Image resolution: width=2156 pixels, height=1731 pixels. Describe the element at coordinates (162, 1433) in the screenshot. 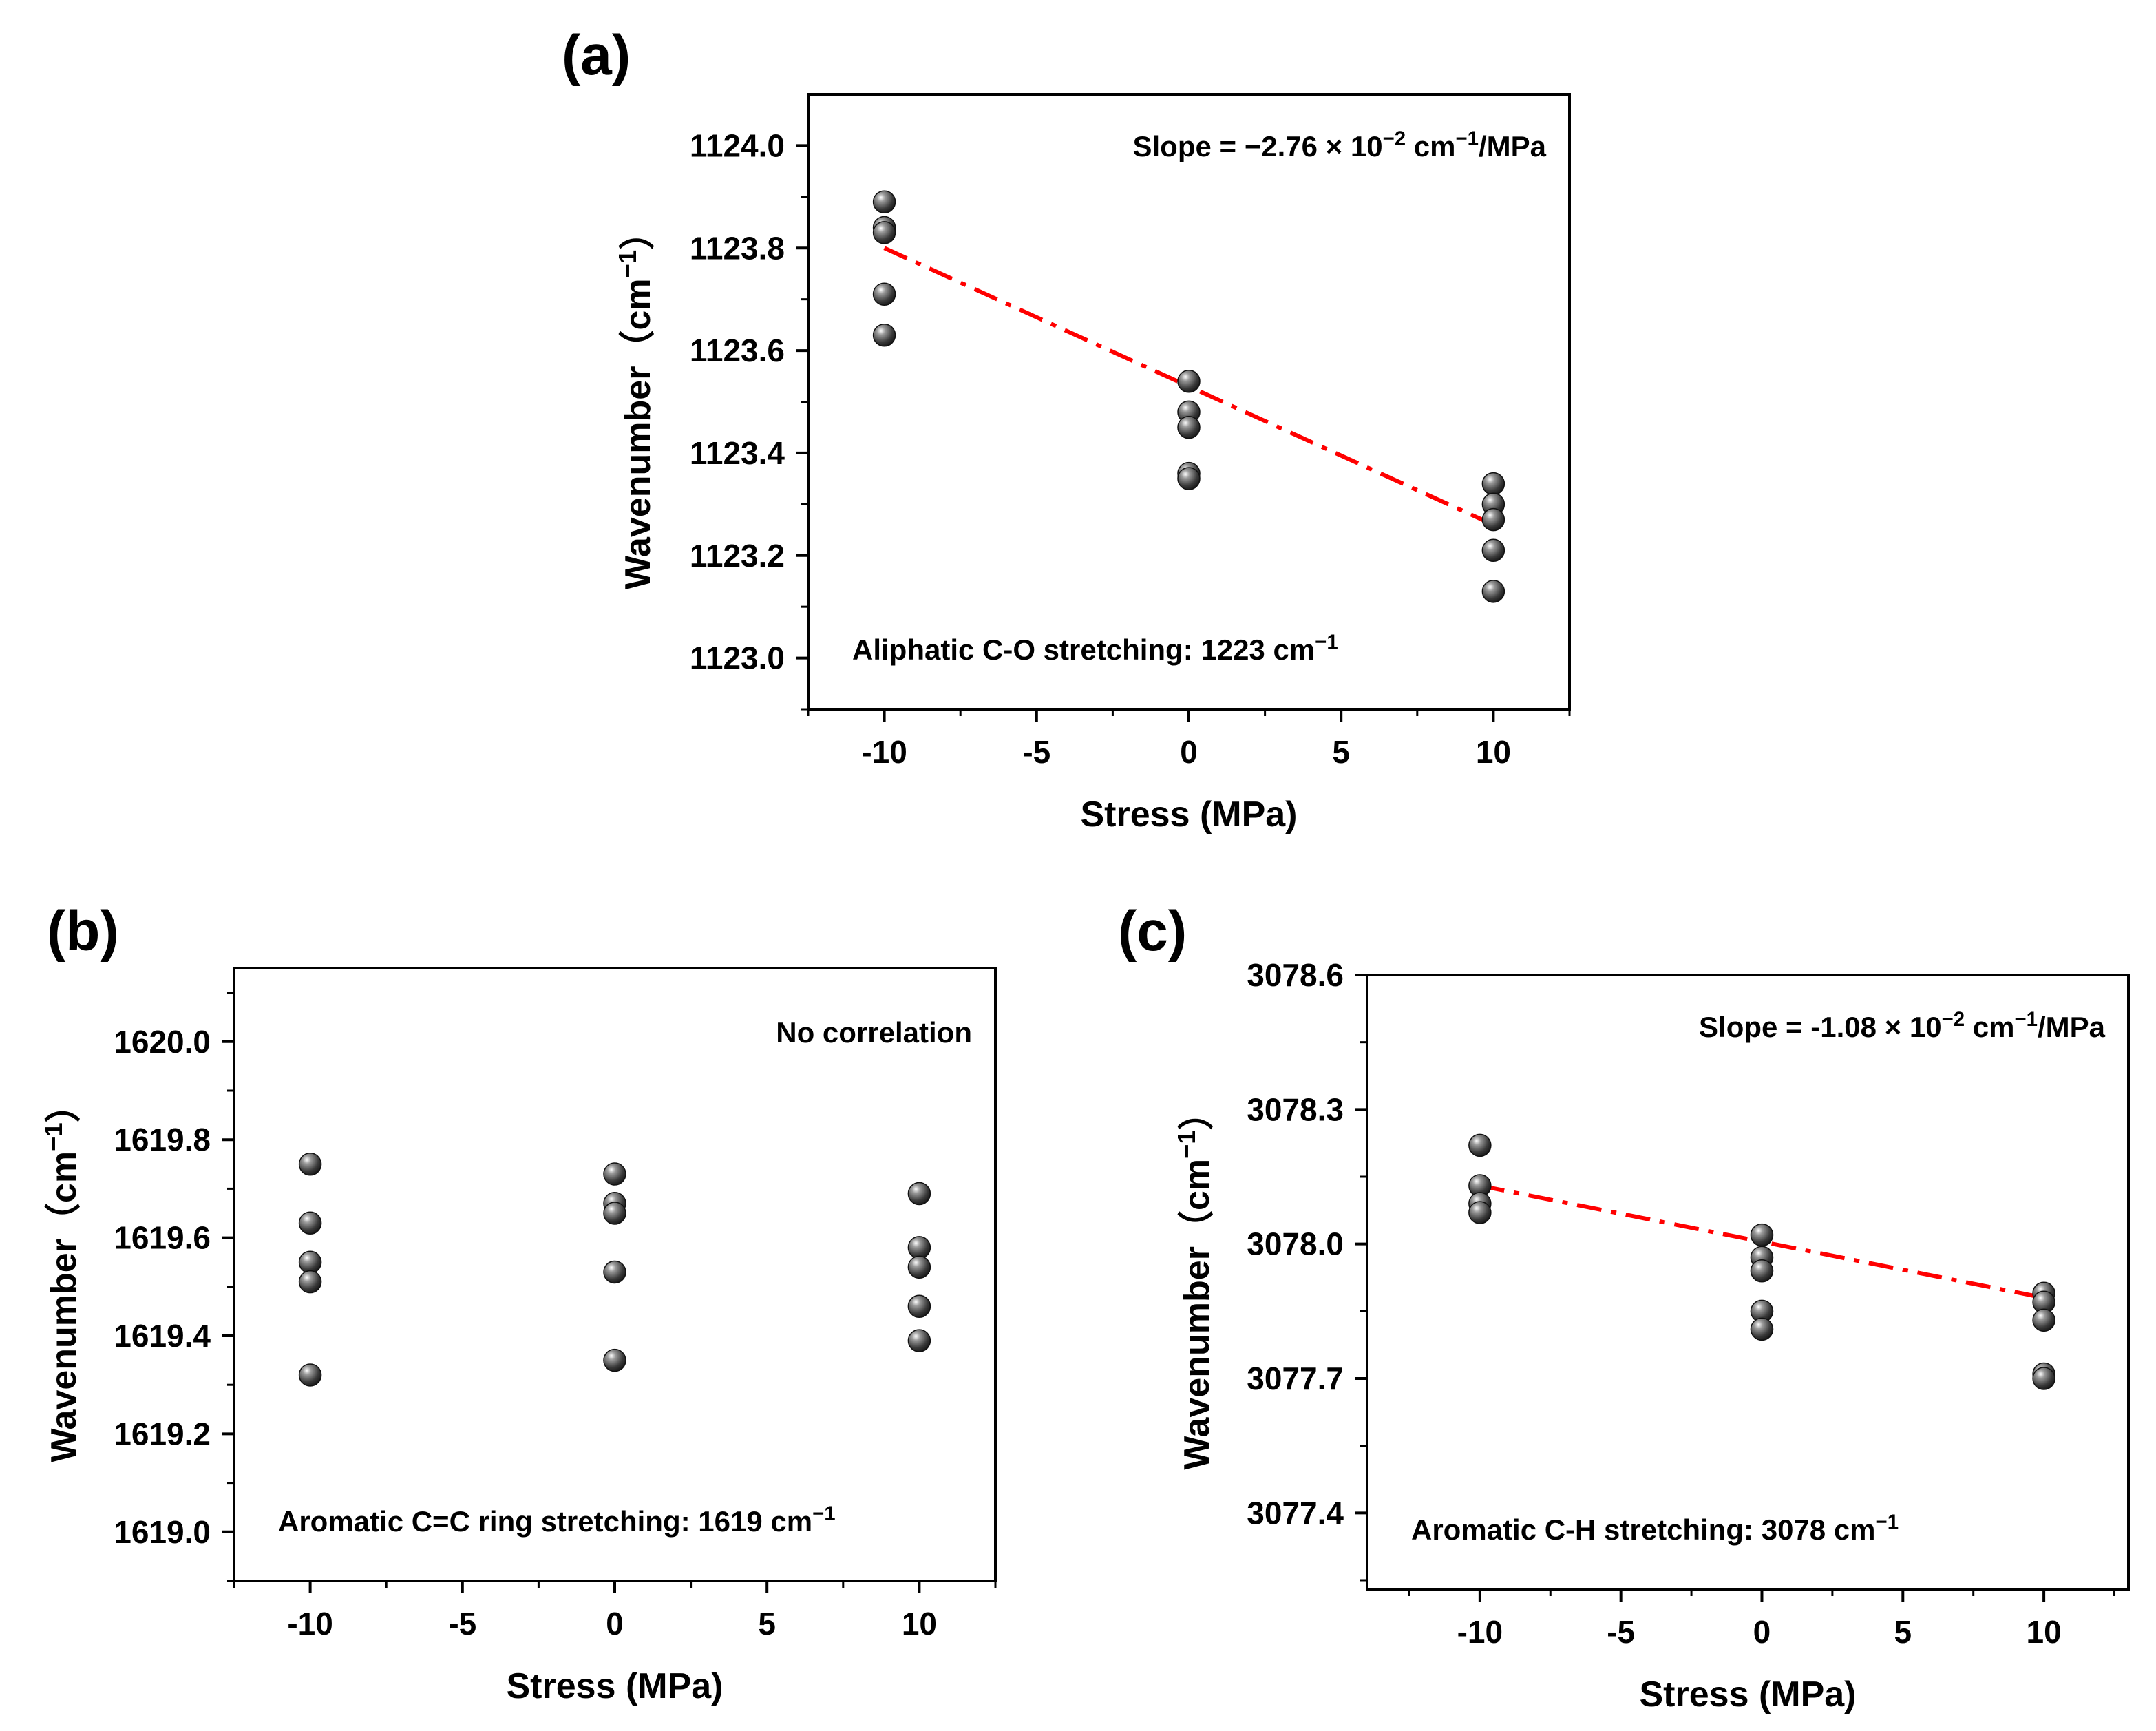

I see `y-tick-label: 1619.2` at that location.